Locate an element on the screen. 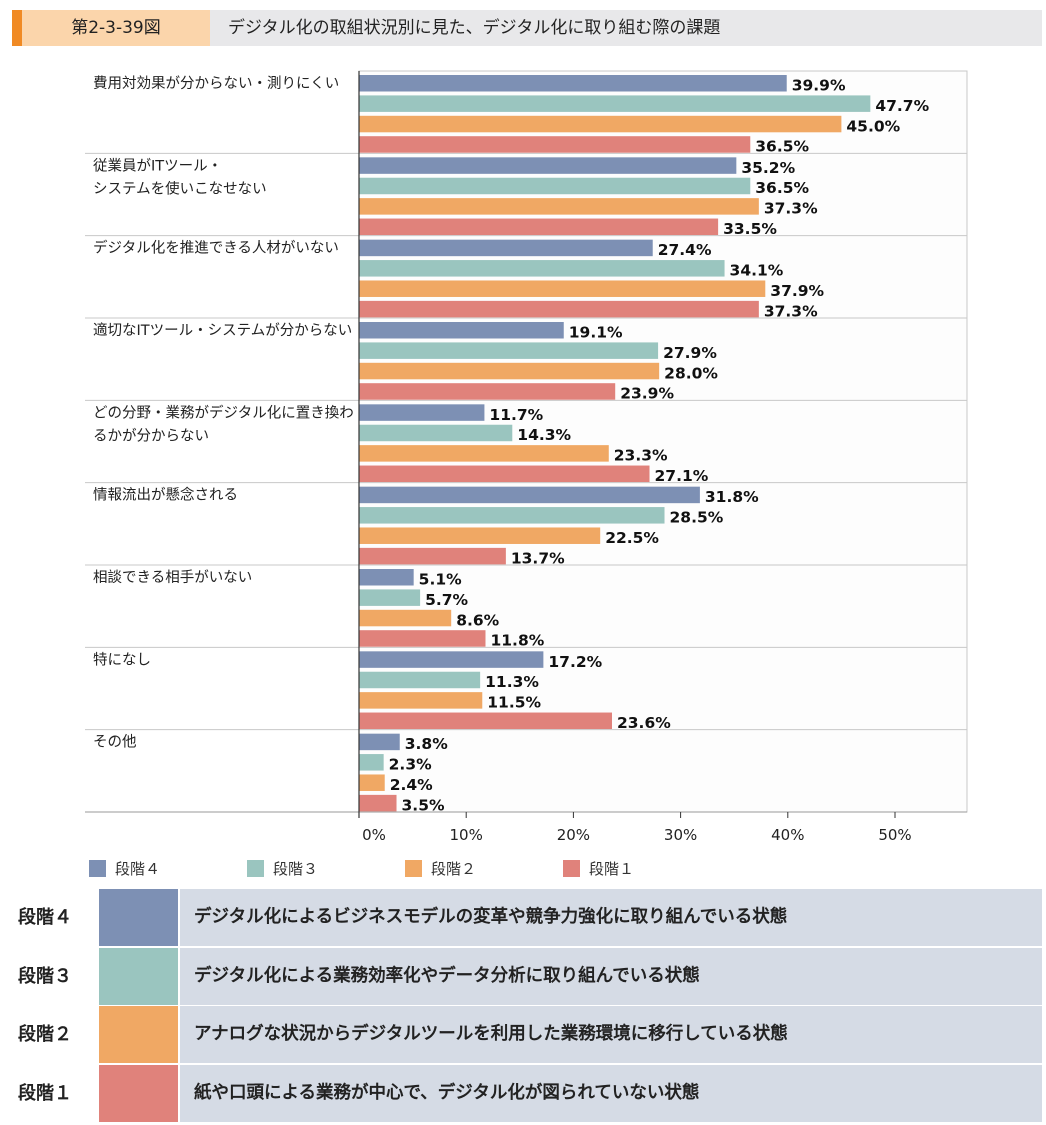 The height and width of the screenshot is (1125, 1046). stage-name: 段階３ is located at coordinates (45, 976).